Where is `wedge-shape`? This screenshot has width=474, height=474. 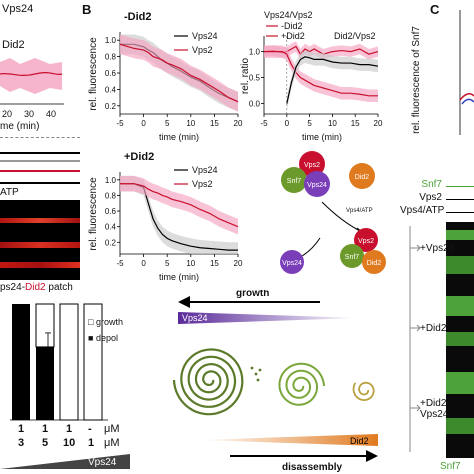
wedge-shape is located at coordinates (65, 461).